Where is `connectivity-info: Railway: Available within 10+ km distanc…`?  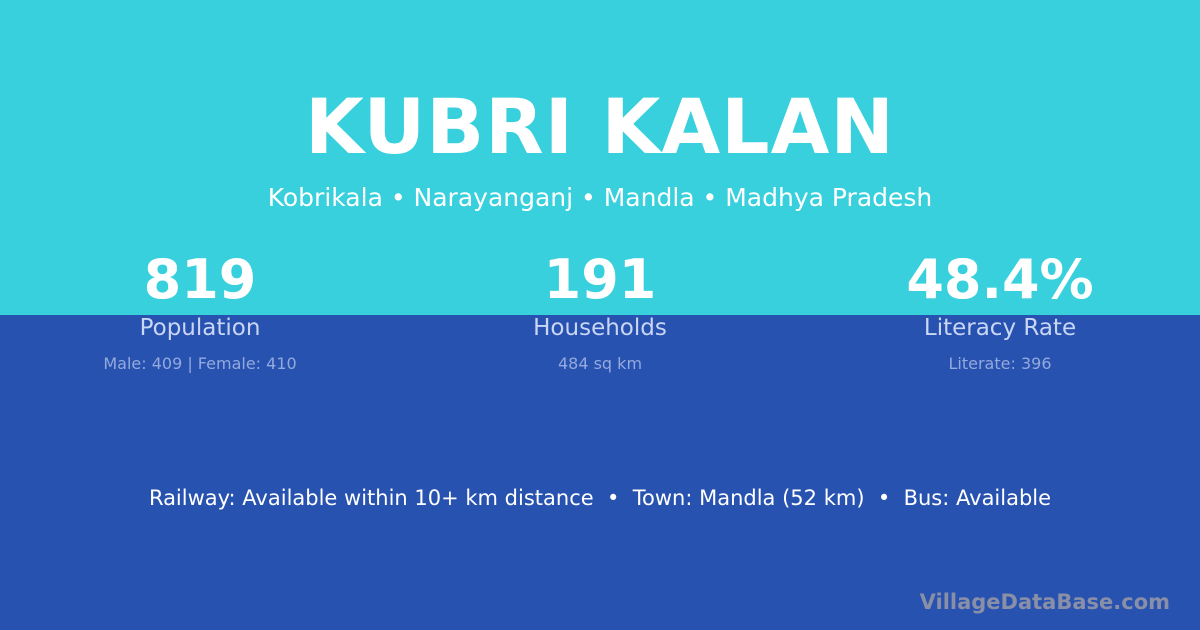
connectivity-info: Railway: Available within 10+ km distanc… is located at coordinates (600, 498).